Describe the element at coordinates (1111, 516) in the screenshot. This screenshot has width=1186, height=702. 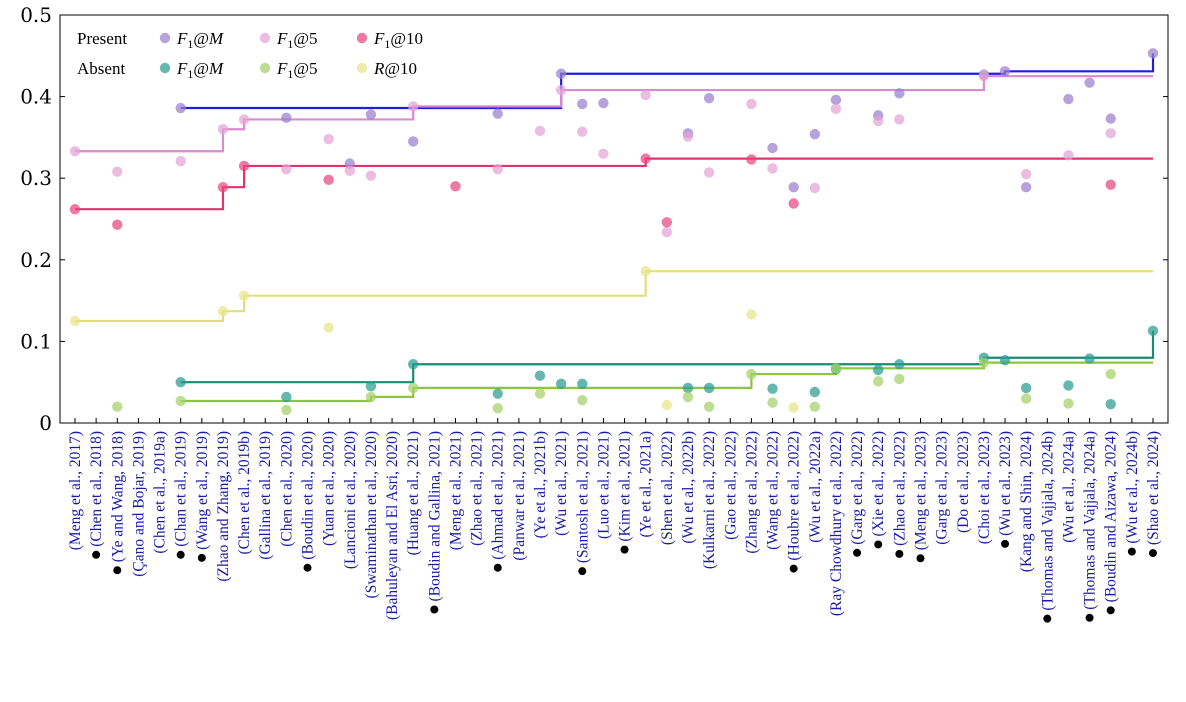
I see `x-tick-label: (Boudin and Aizawa, 2024)` at that location.